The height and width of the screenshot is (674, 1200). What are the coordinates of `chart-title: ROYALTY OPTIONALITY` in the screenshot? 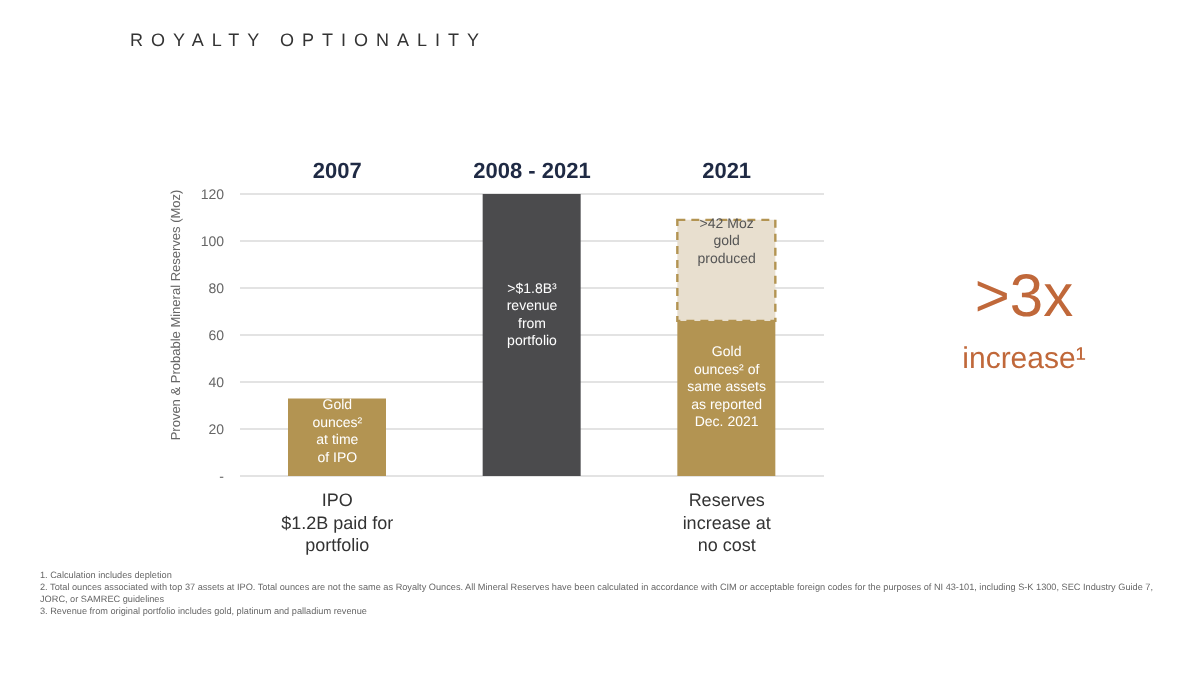 It's located at (309, 40).